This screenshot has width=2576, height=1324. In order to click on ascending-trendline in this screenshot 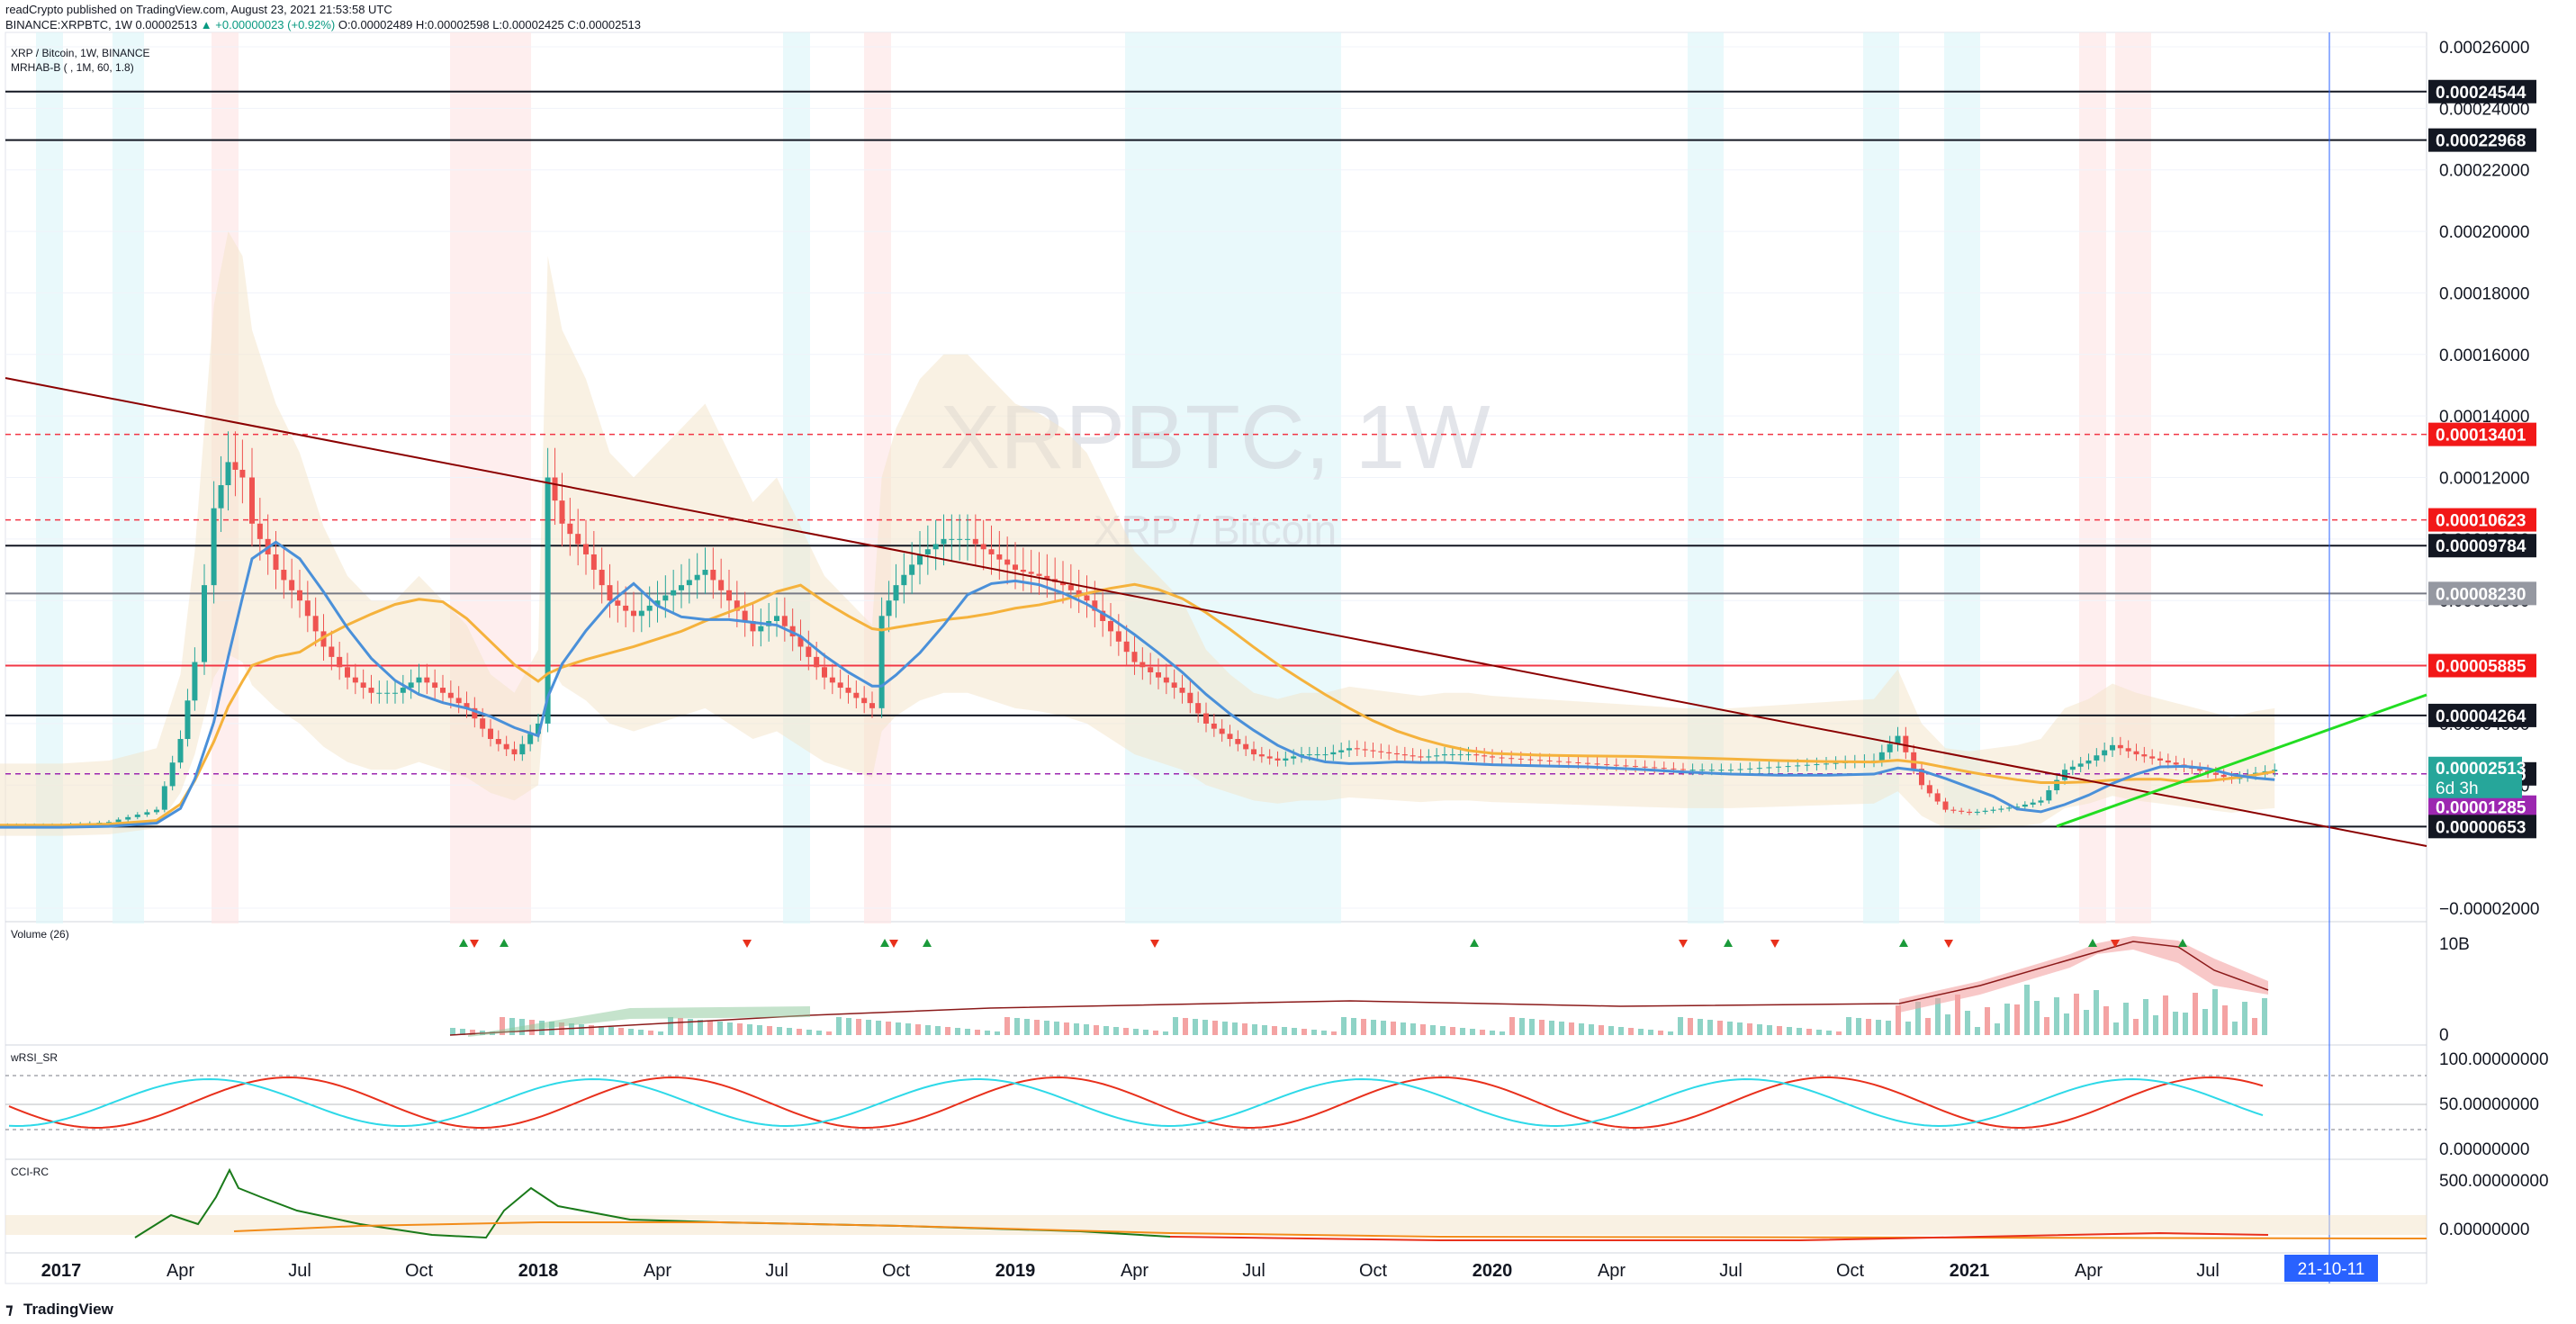, I will do `click(2241, 760)`.